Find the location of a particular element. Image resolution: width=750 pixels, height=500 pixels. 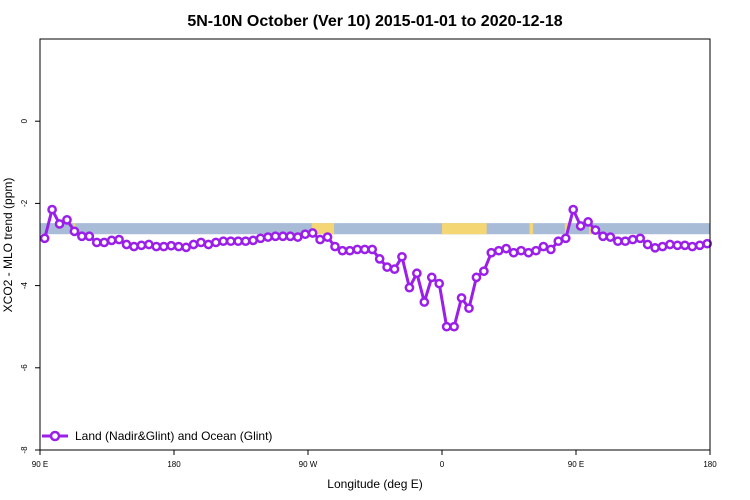

y-tick-label: -6 is located at coordinates (24, 368).